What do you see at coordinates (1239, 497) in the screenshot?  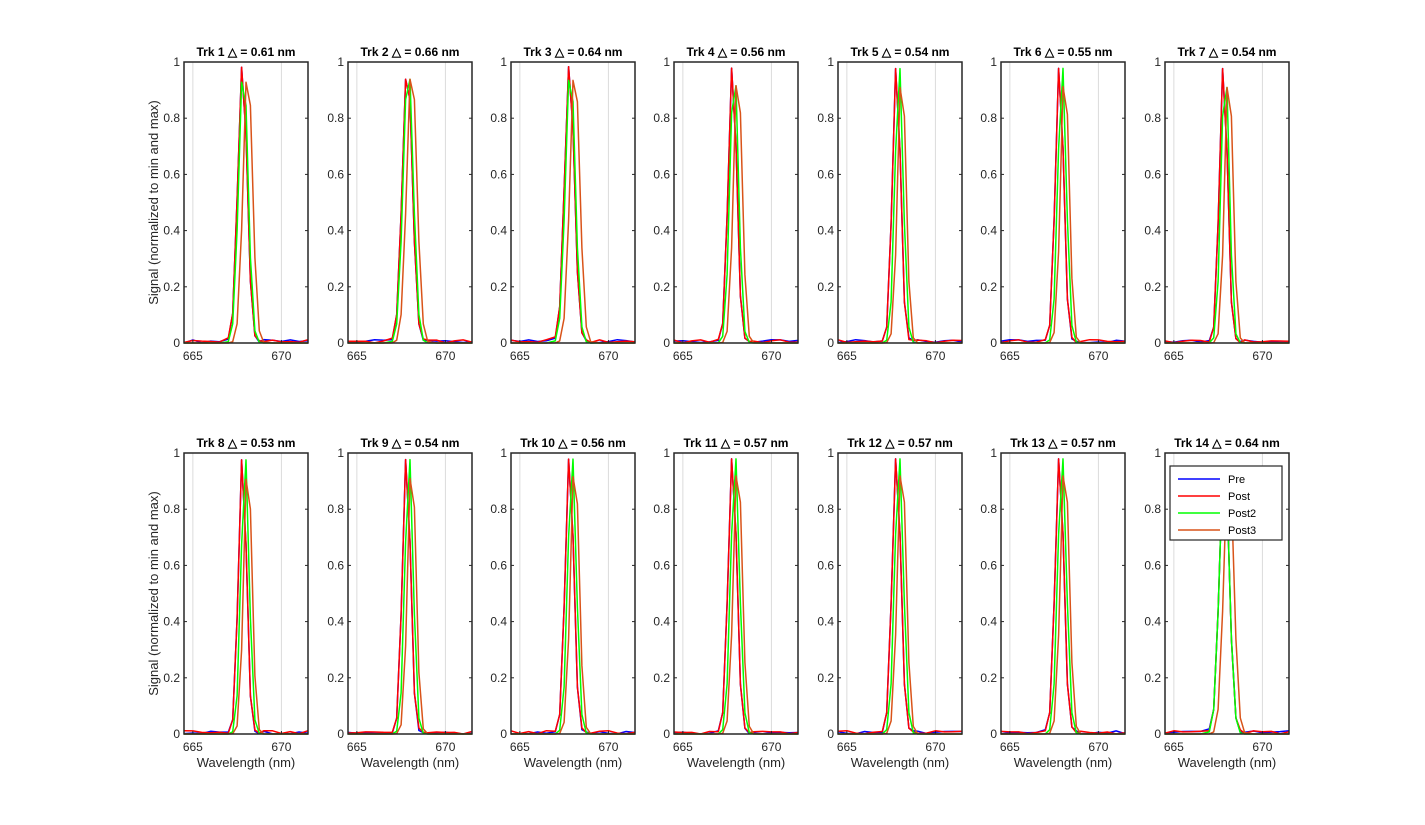 I see `legend-label-post: Post` at bounding box center [1239, 497].